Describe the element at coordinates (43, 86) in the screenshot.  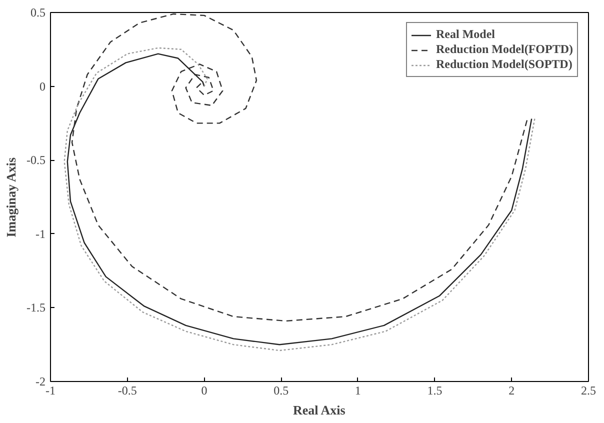
I see `y-tick-label: 0` at that location.